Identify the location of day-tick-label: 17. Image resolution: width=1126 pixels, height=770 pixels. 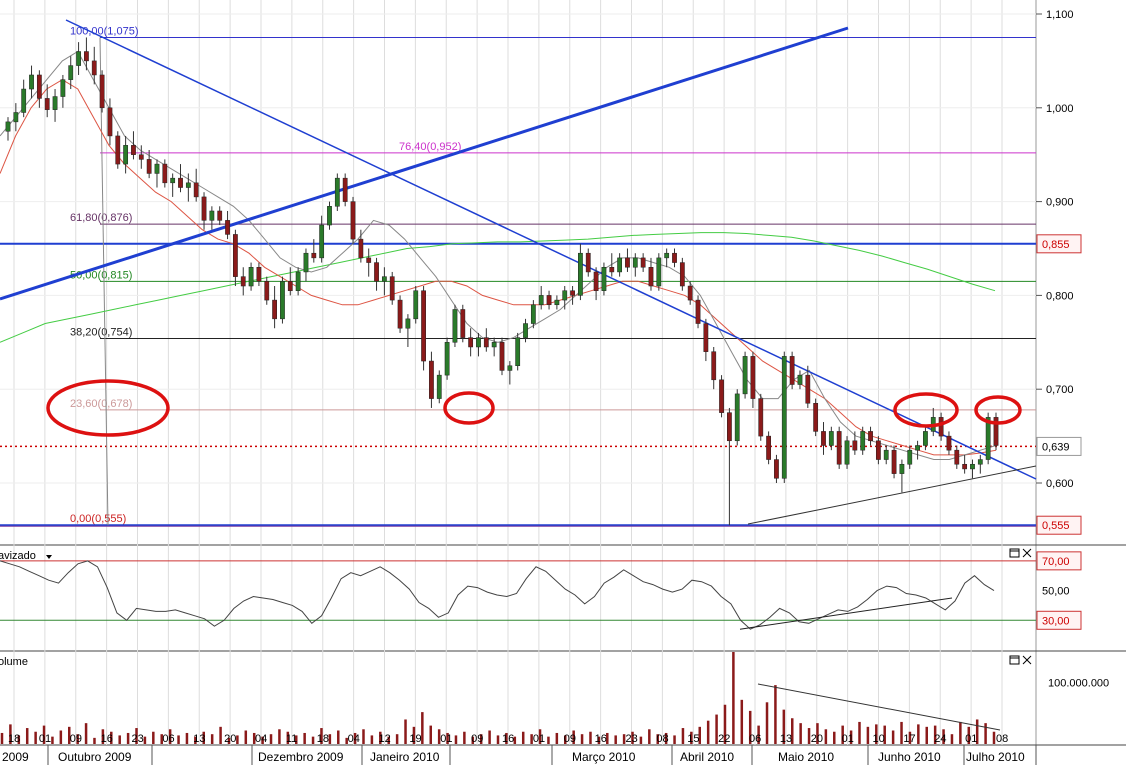
(909, 739).